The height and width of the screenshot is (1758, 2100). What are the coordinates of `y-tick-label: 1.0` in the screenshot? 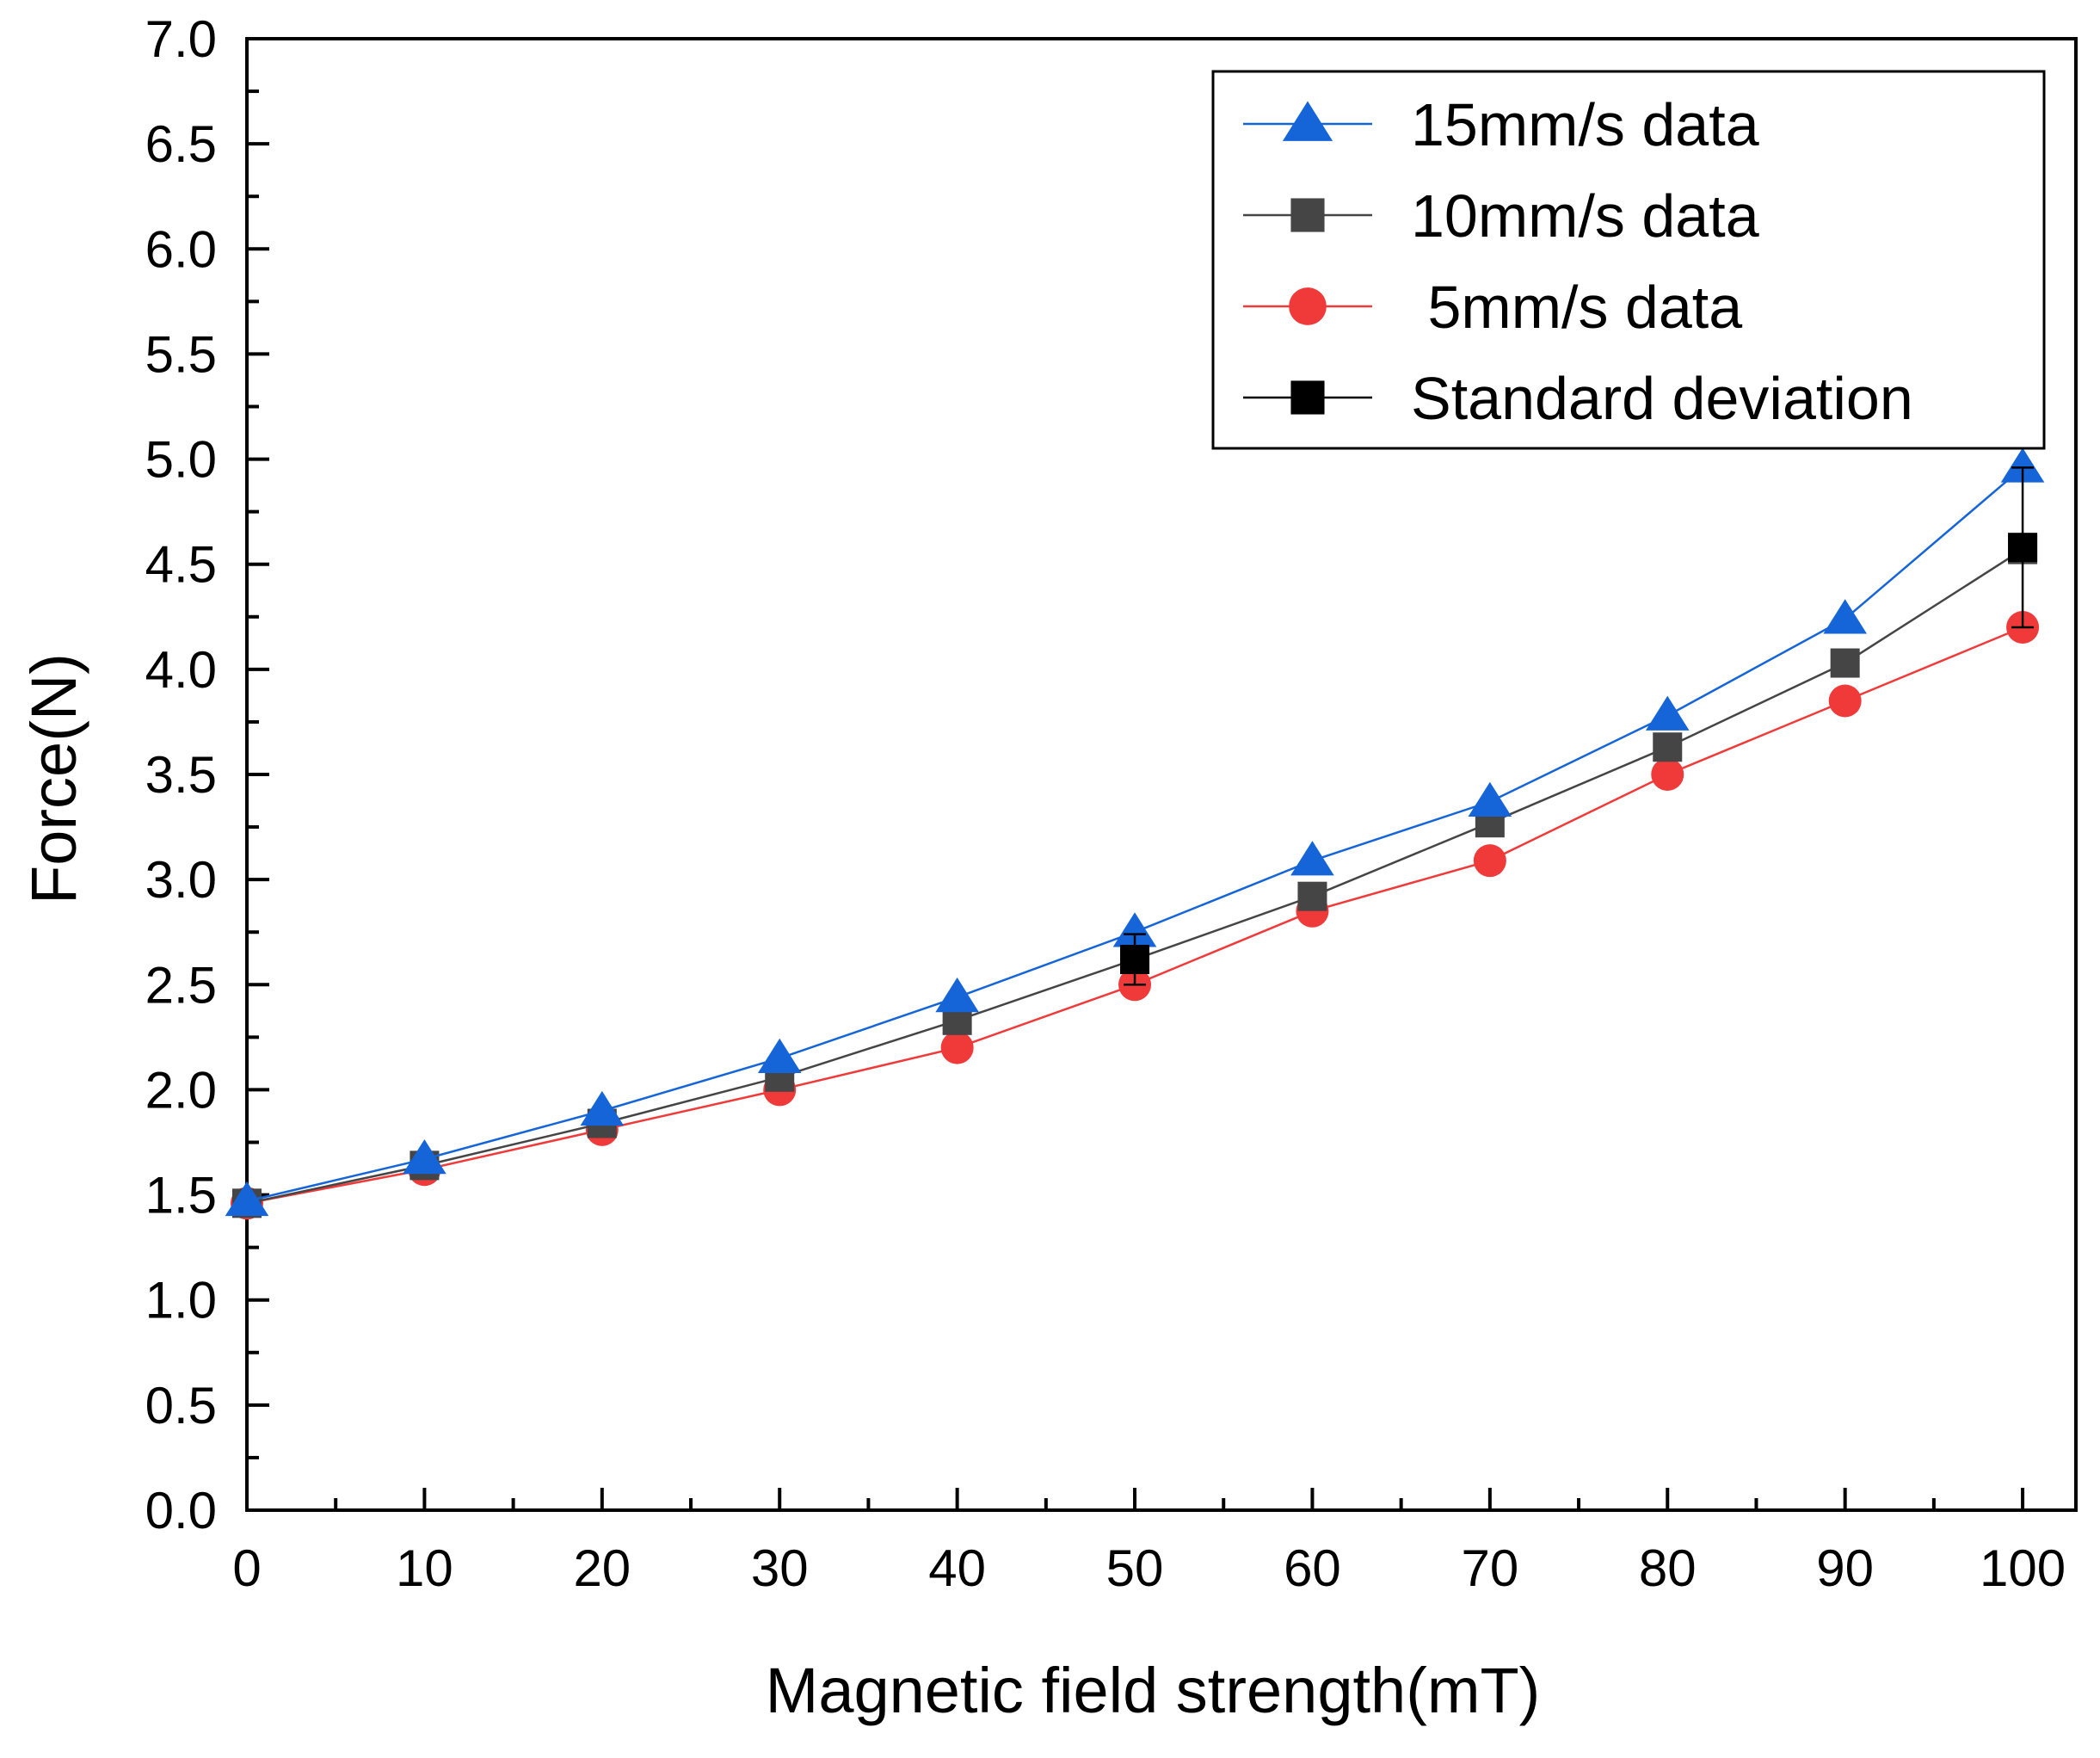 It's located at (181, 1300).